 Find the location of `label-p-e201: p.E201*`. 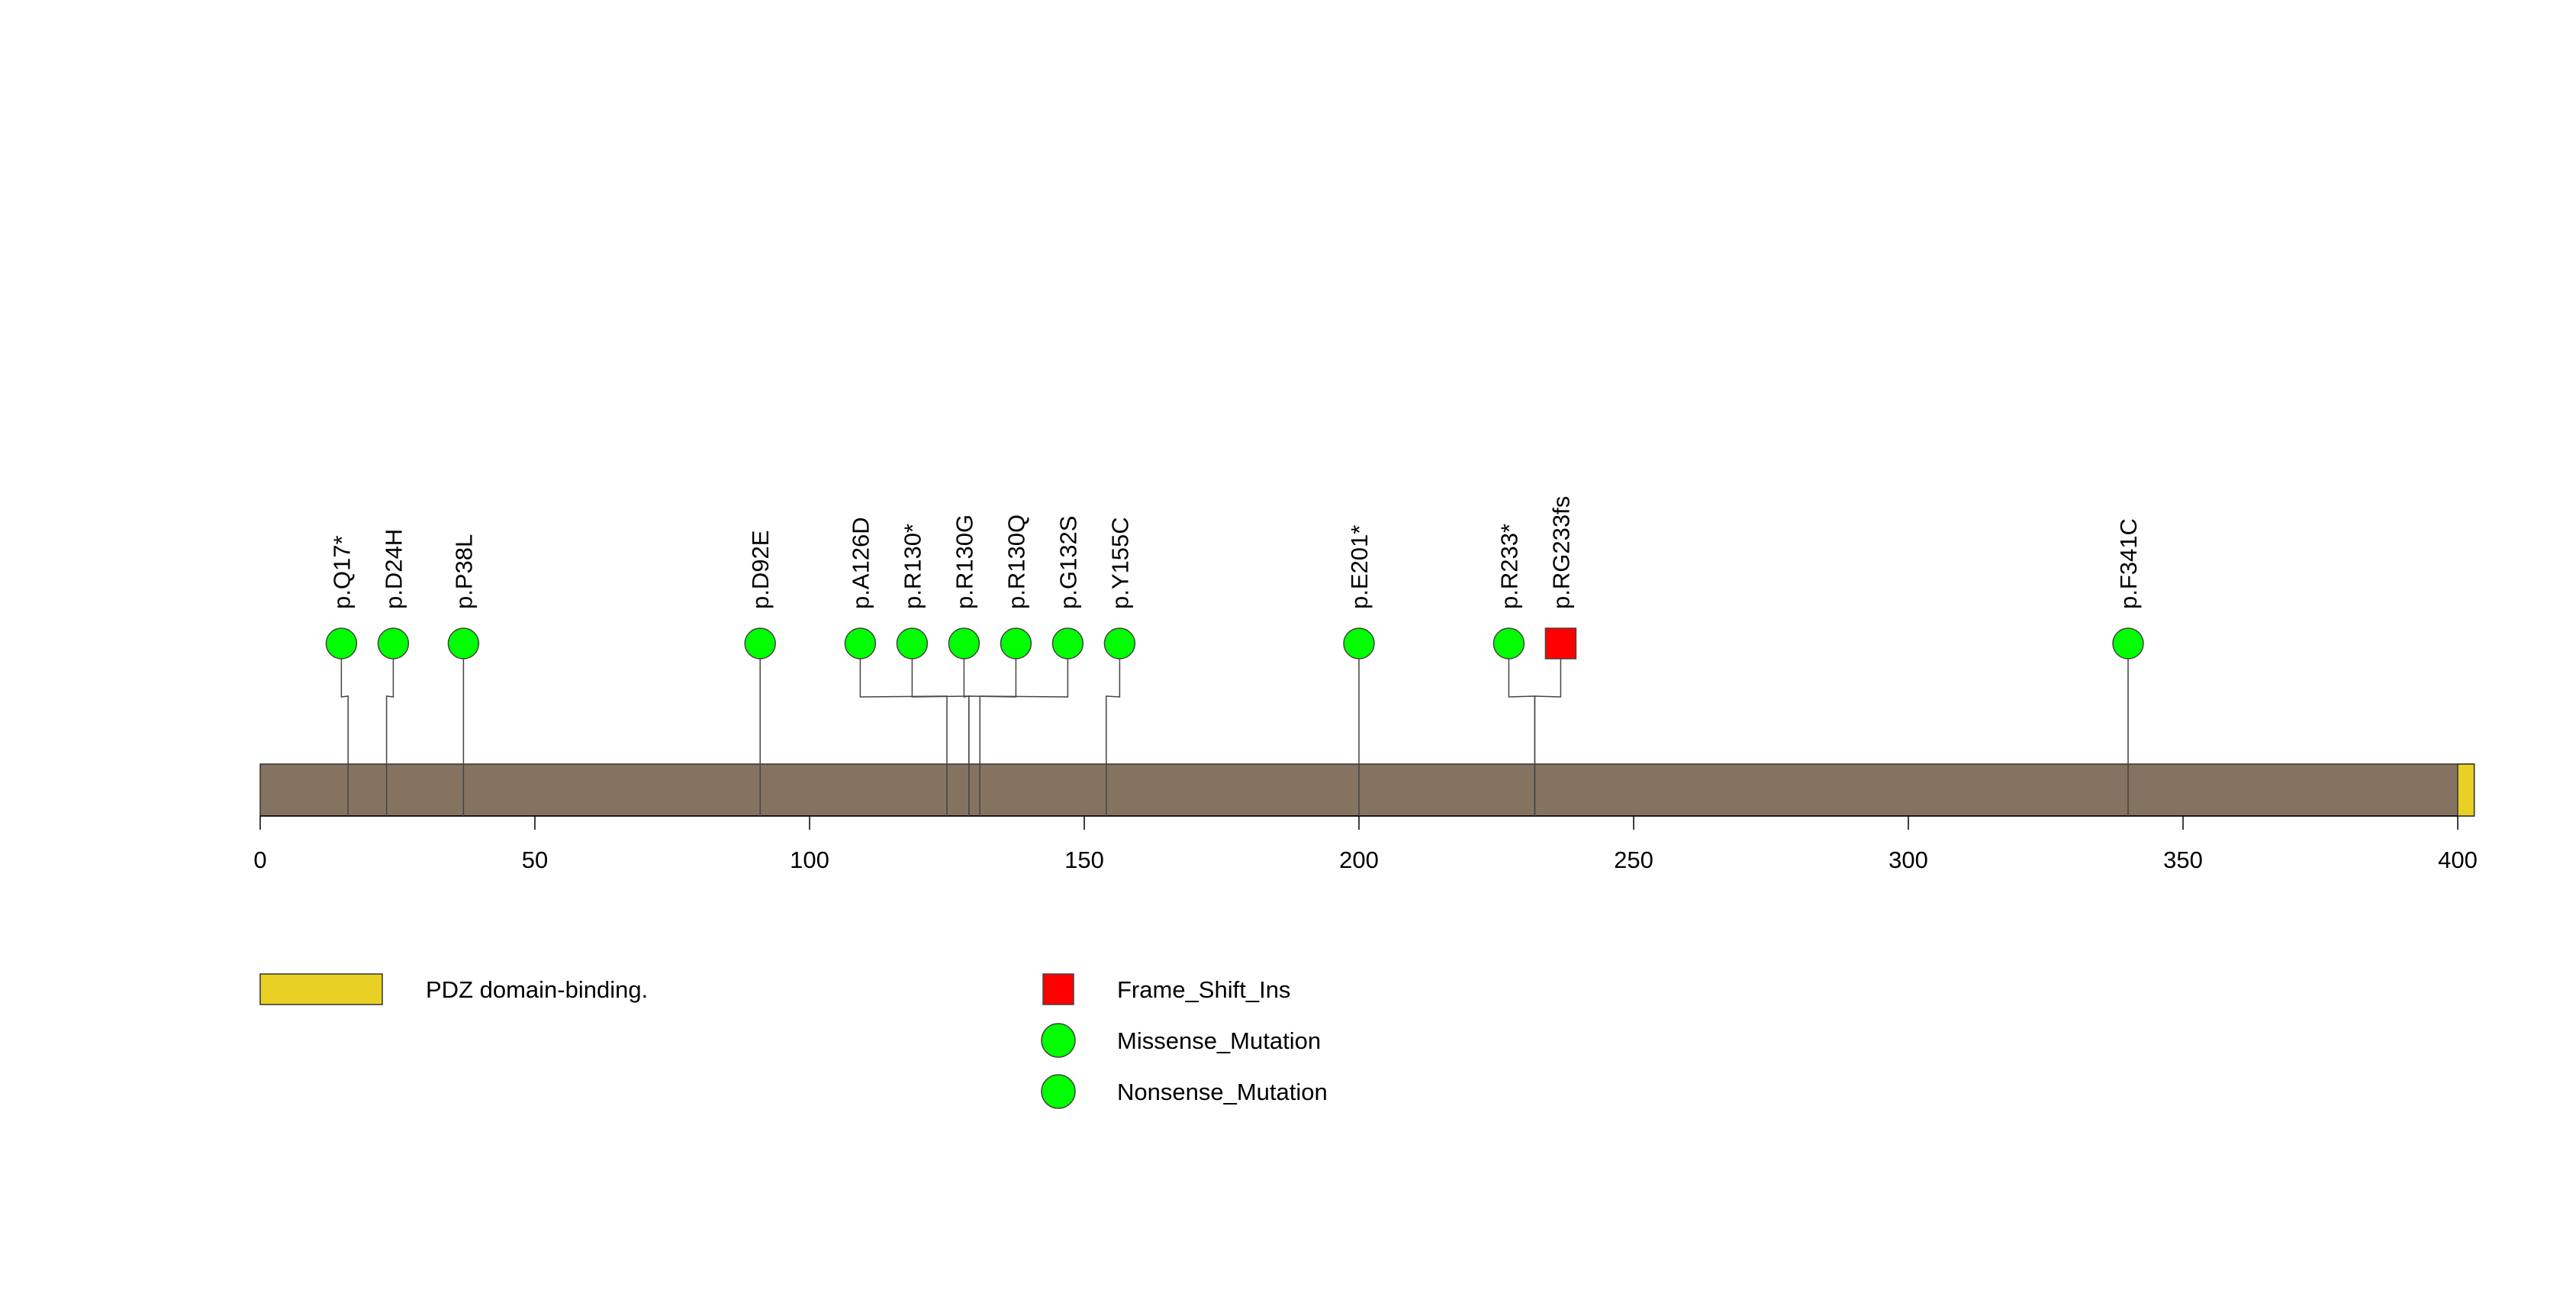

label-p-e201: p.E201* is located at coordinates (1359, 567).